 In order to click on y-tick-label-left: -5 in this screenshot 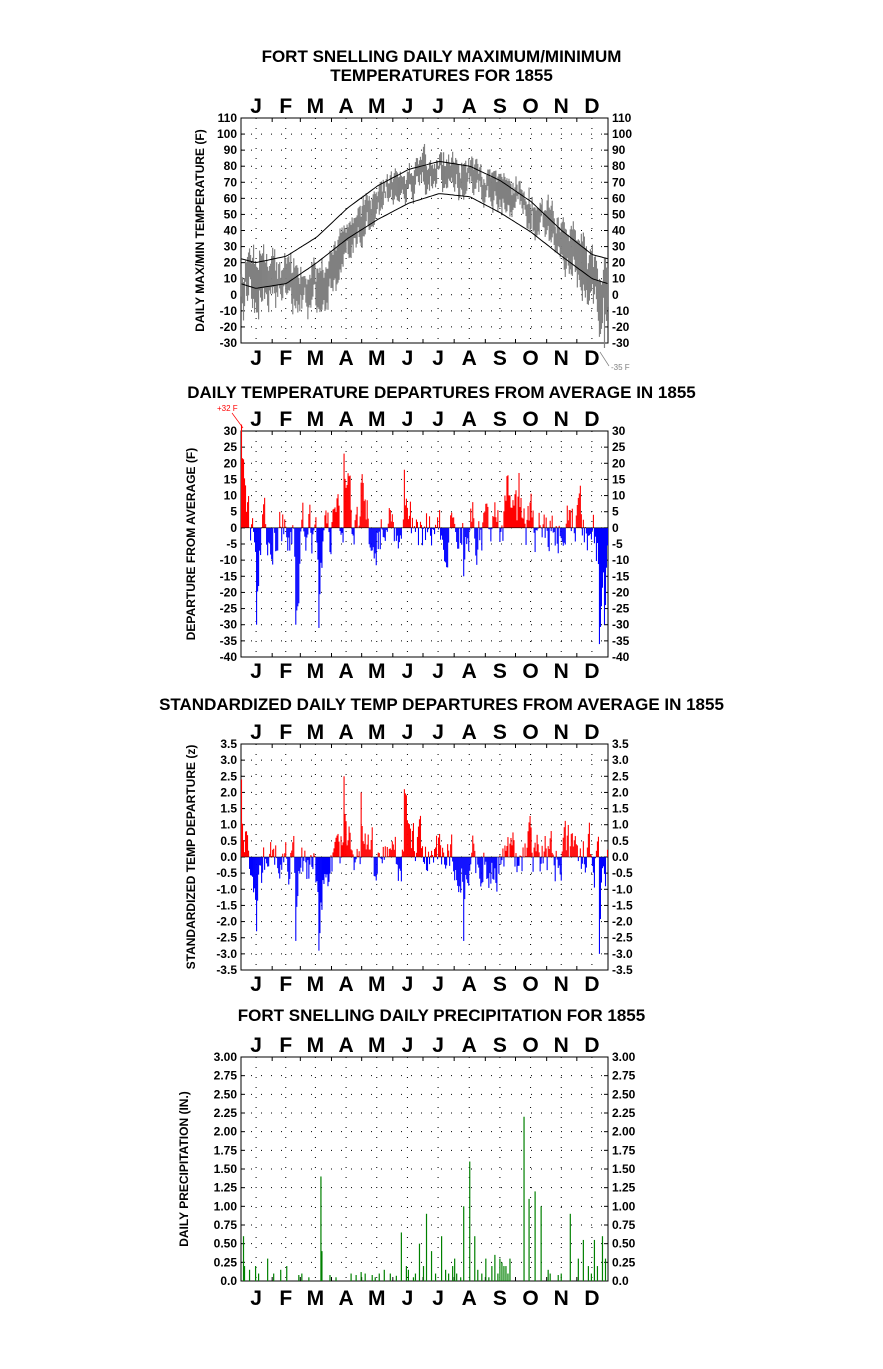, I will do `click(231, 544)`.